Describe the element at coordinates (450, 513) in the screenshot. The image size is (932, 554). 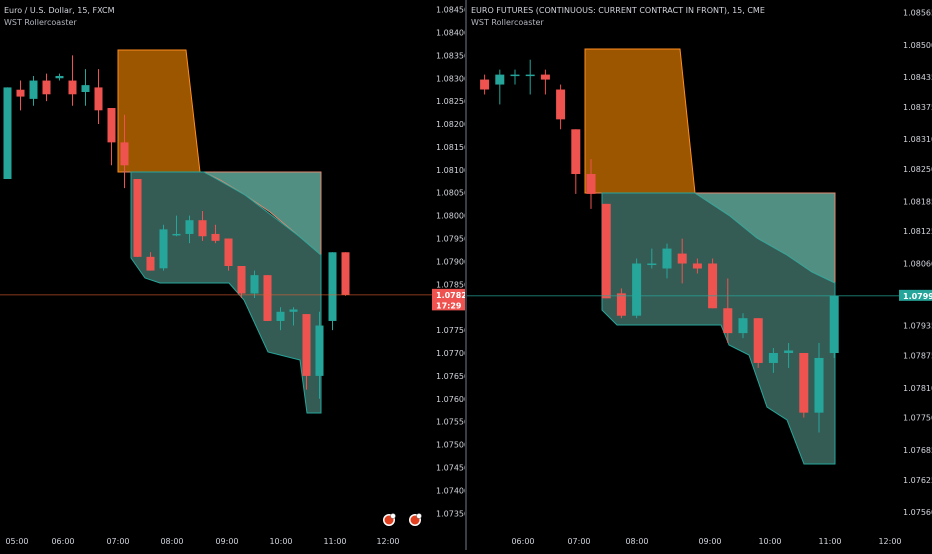
I see `y-tick-label: 1.07350` at that location.